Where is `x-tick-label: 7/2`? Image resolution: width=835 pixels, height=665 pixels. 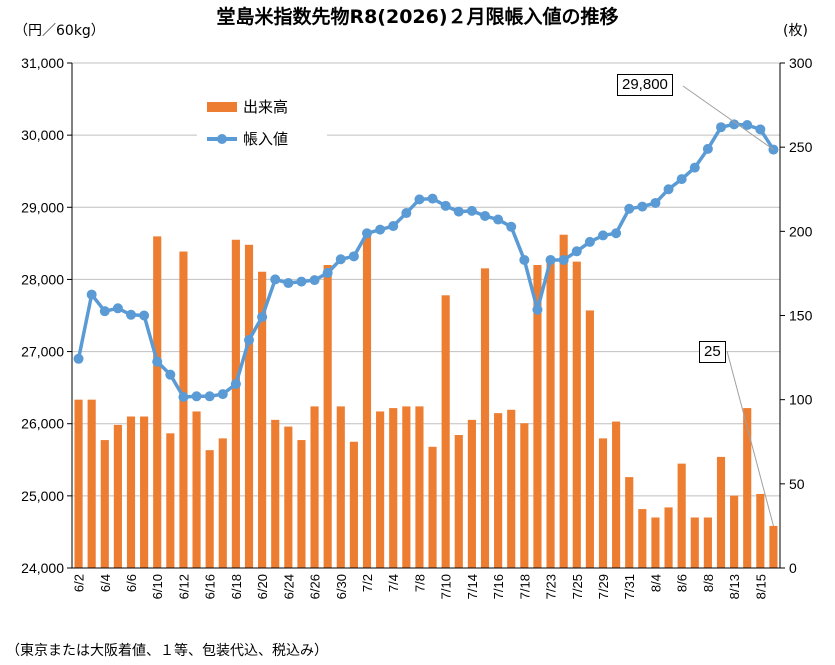
x-tick-label: 7/2 is located at coordinates (367, 583).